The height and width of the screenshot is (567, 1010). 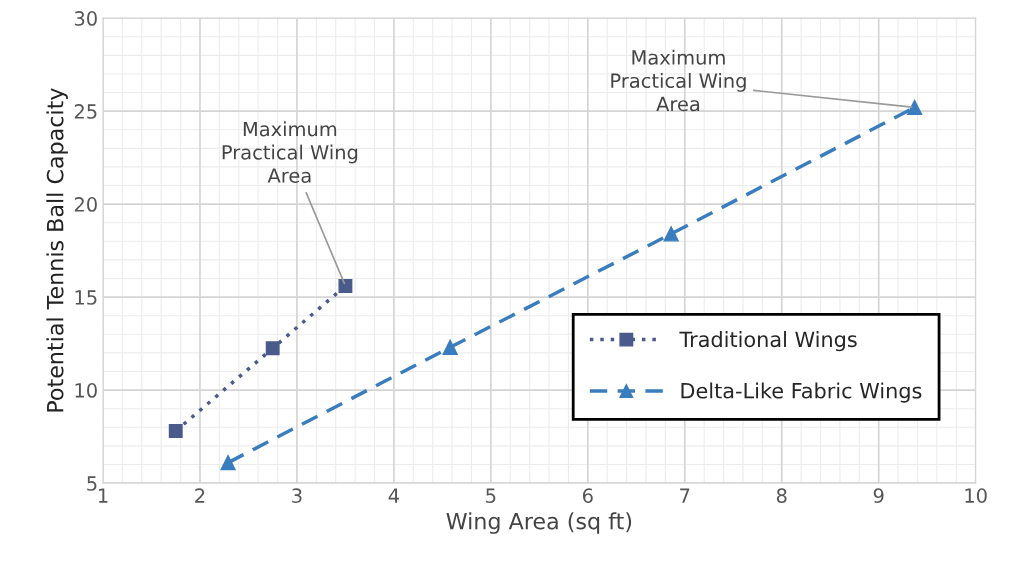 I want to click on x-tick-label: 1, so click(x=103, y=495).